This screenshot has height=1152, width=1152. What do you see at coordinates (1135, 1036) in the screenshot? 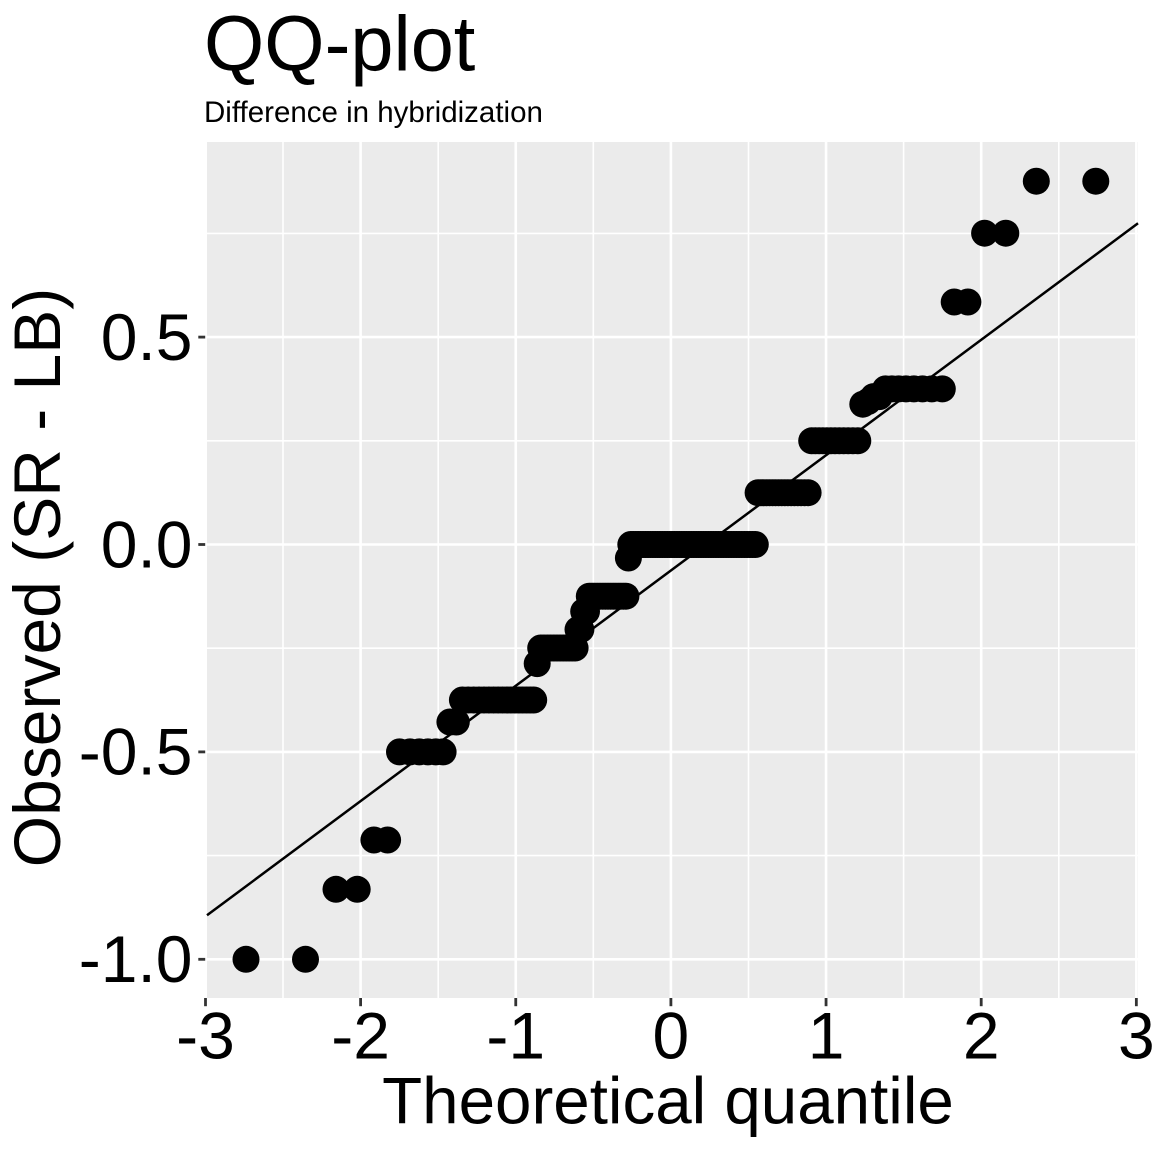
I see `svg-text: 3` at bounding box center [1135, 1036].